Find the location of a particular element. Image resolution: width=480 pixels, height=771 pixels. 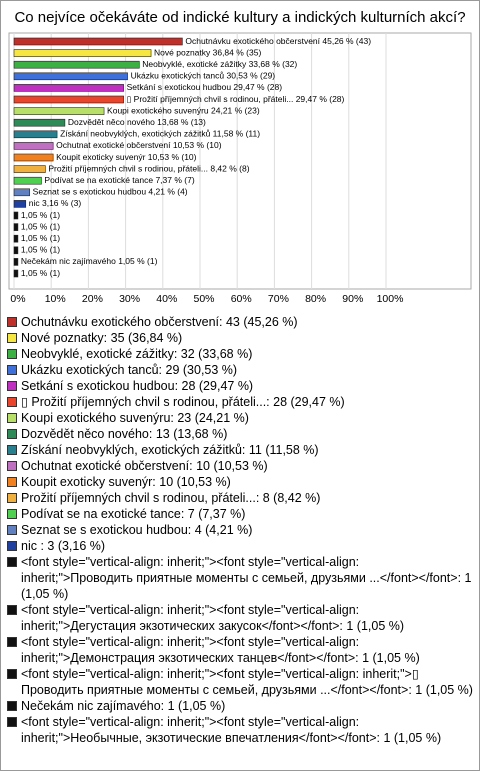

legend-label: Koupi exotického suvenýru: 23 (24,21 %) is located at coordinates (135, 418).